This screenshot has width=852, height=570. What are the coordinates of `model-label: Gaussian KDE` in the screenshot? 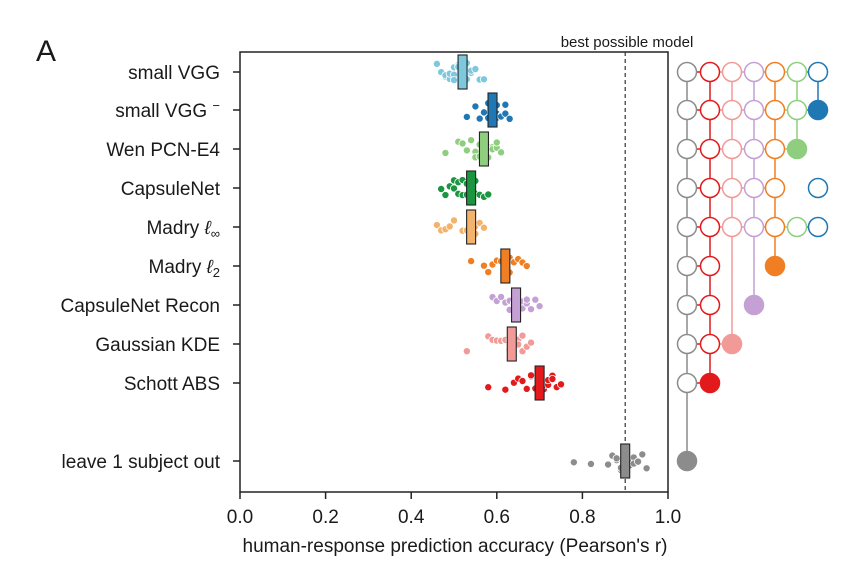 It's located at (157, 345).